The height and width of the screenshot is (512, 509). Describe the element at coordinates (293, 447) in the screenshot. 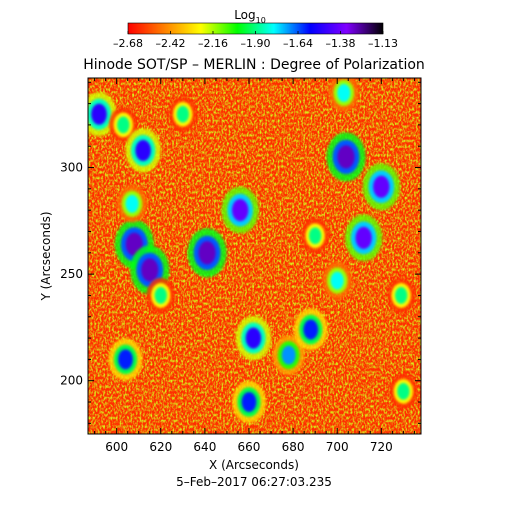

I see `x-tick-label: 680` at that location.